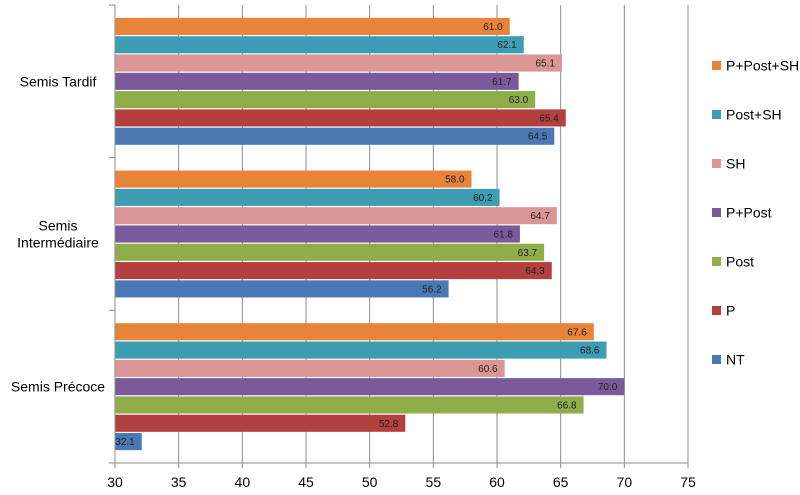 The height and width of the screenshot is (495, 800). What do you see at coordinates (762, 66) in the screenshot?
I see `legend-label: P+Post+SH` at bounding box center [762, 66].